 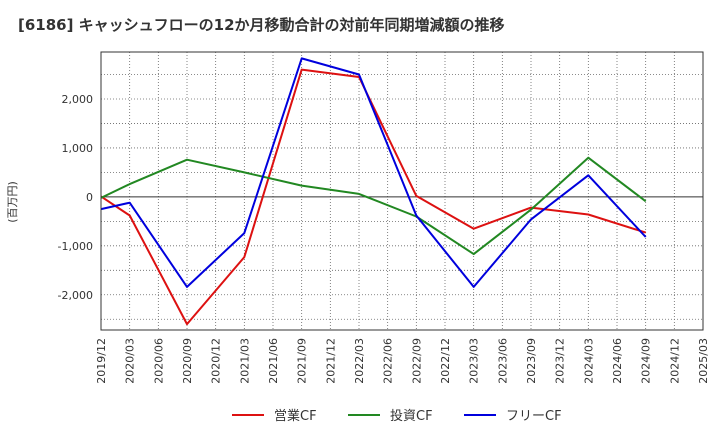 What do you see at coordinates (187, 361) in the screenshot?
I see `x-tick-label: 2020/09` at bounding box center [187, 361].